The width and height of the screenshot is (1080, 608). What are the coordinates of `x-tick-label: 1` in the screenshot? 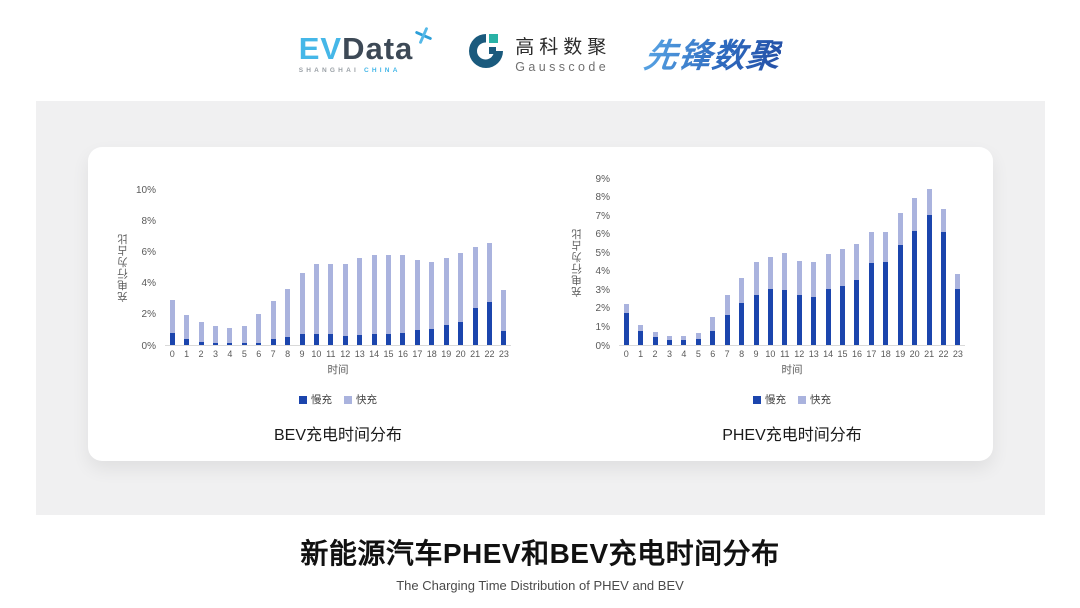 It's located at (641, 354).